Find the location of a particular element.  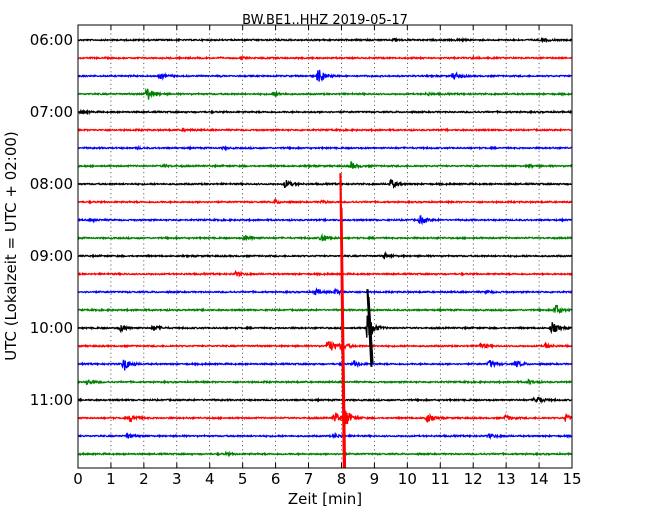

trace-11:45 is located at coordinates (325, 454).